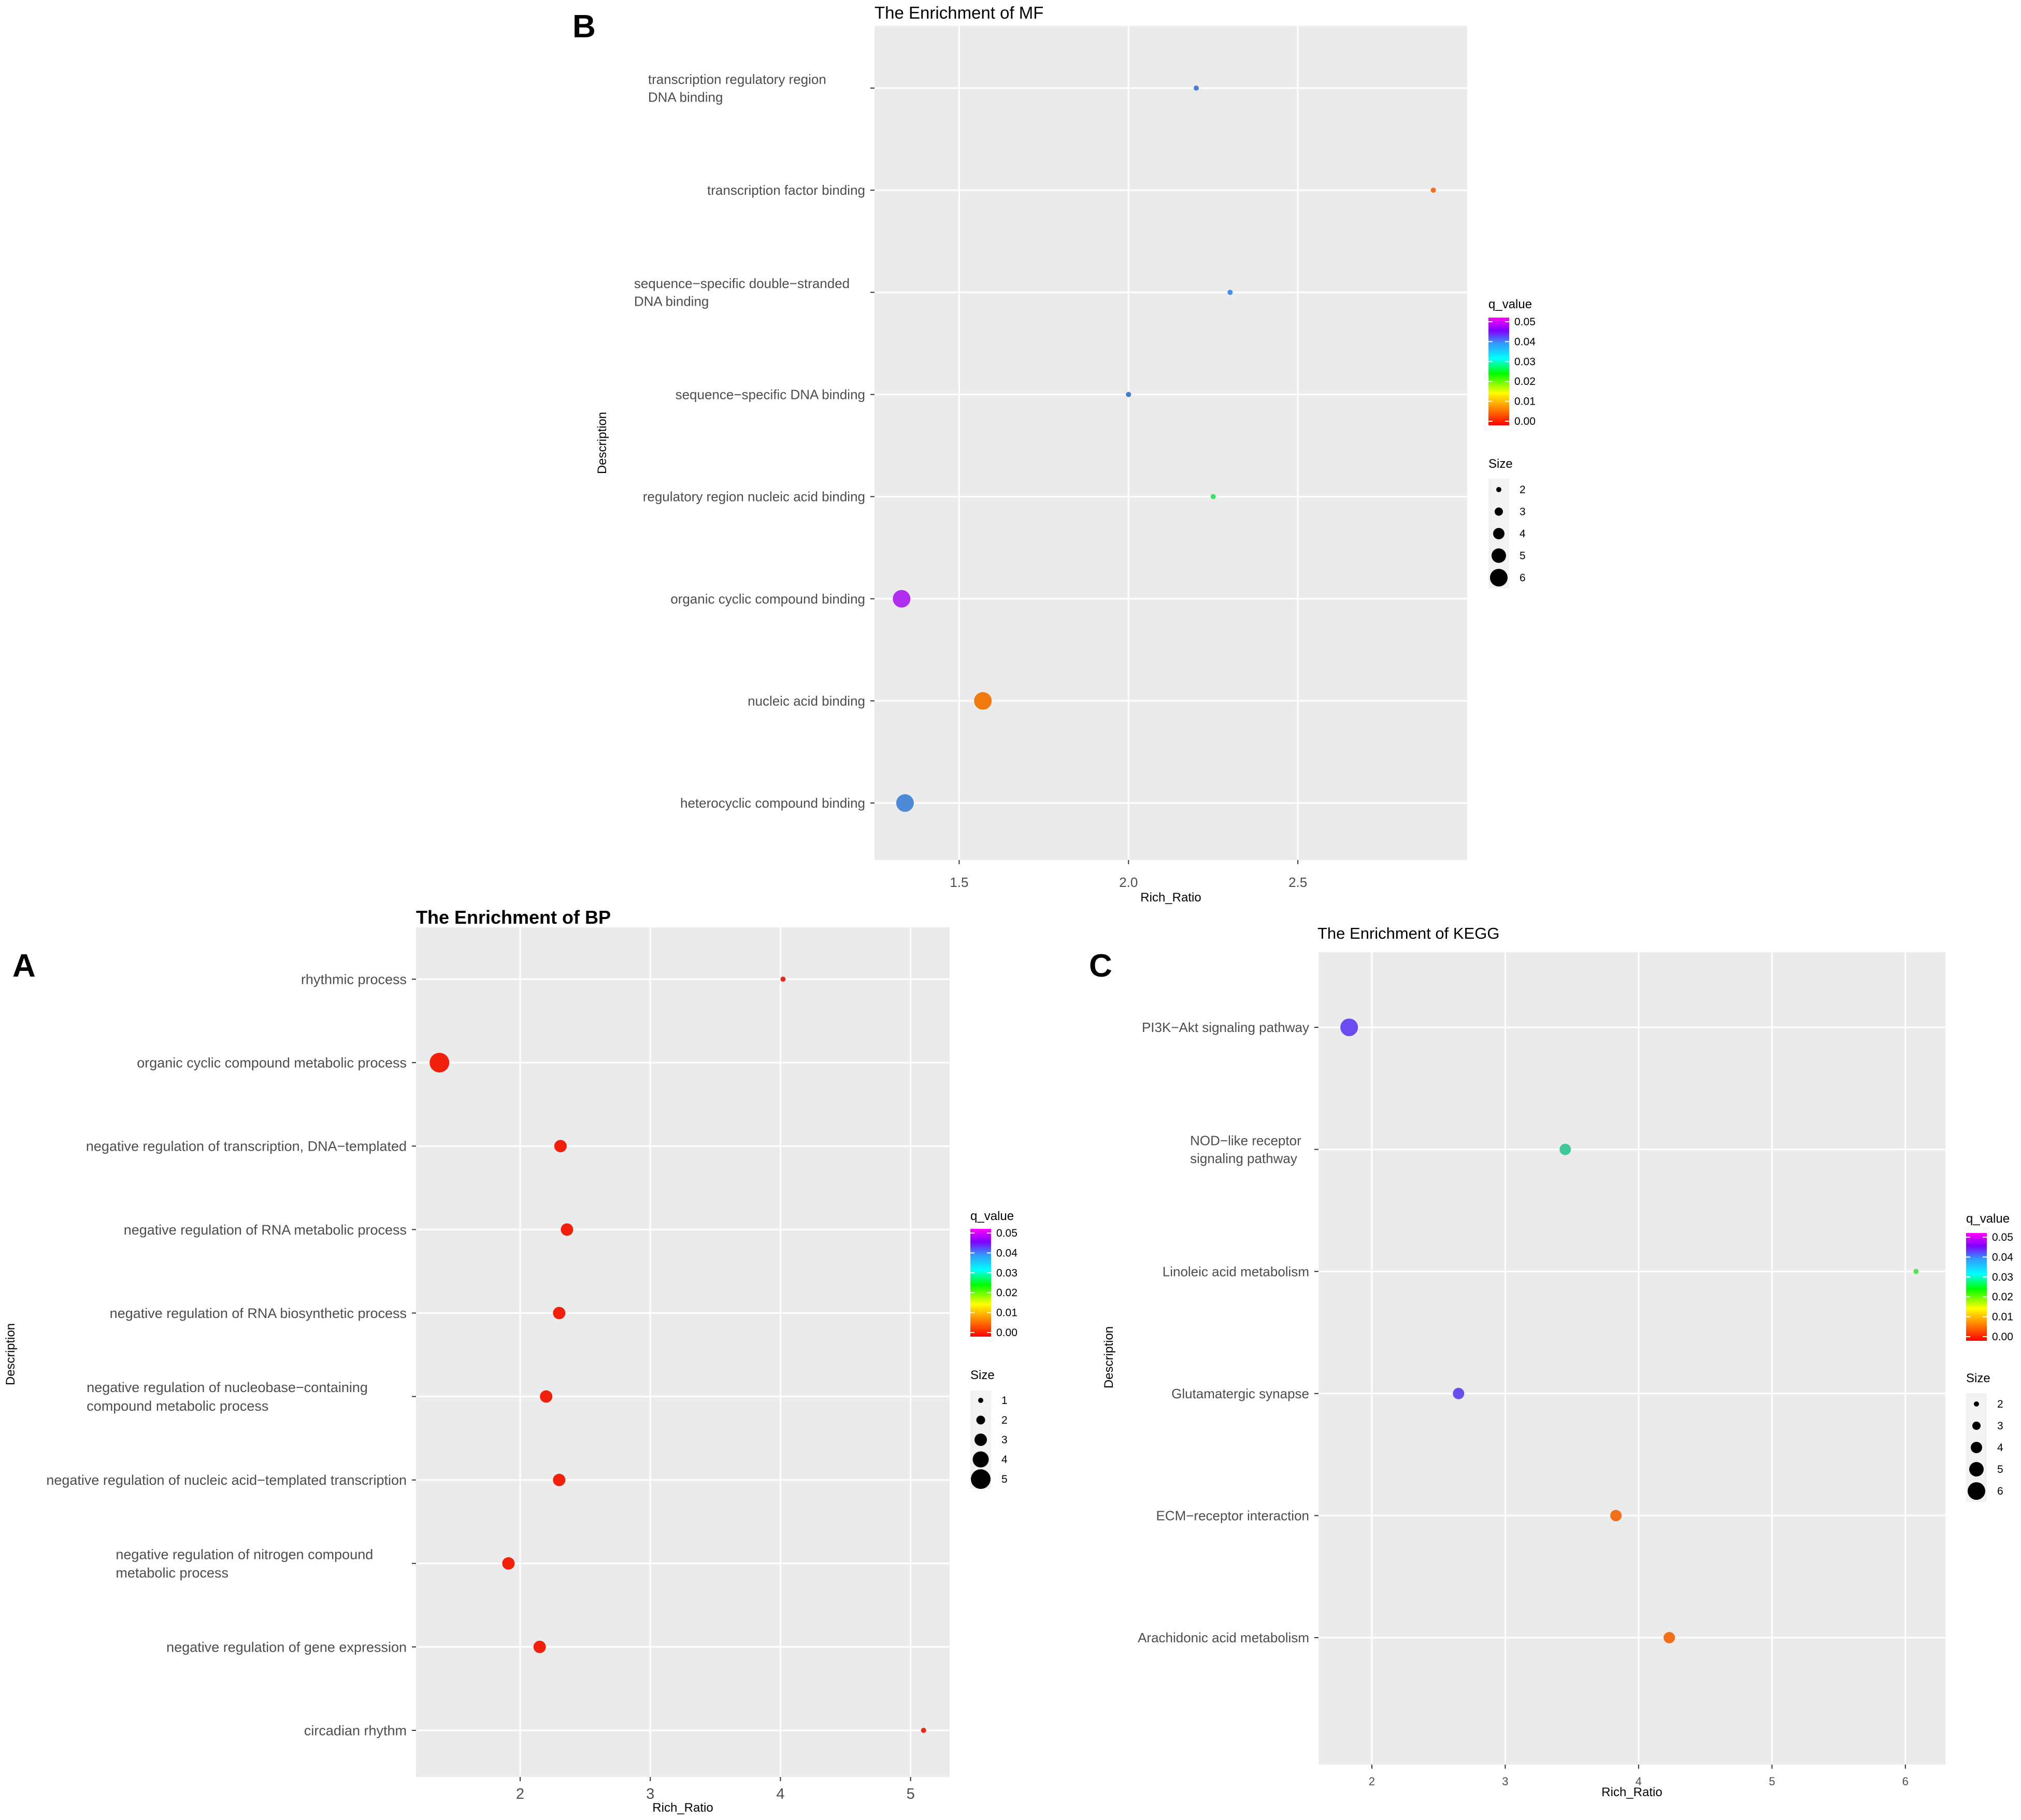 The image size is (2021, 1820). I want to click on category-label-line: NOD−like receptor, so click(1246, 1141).